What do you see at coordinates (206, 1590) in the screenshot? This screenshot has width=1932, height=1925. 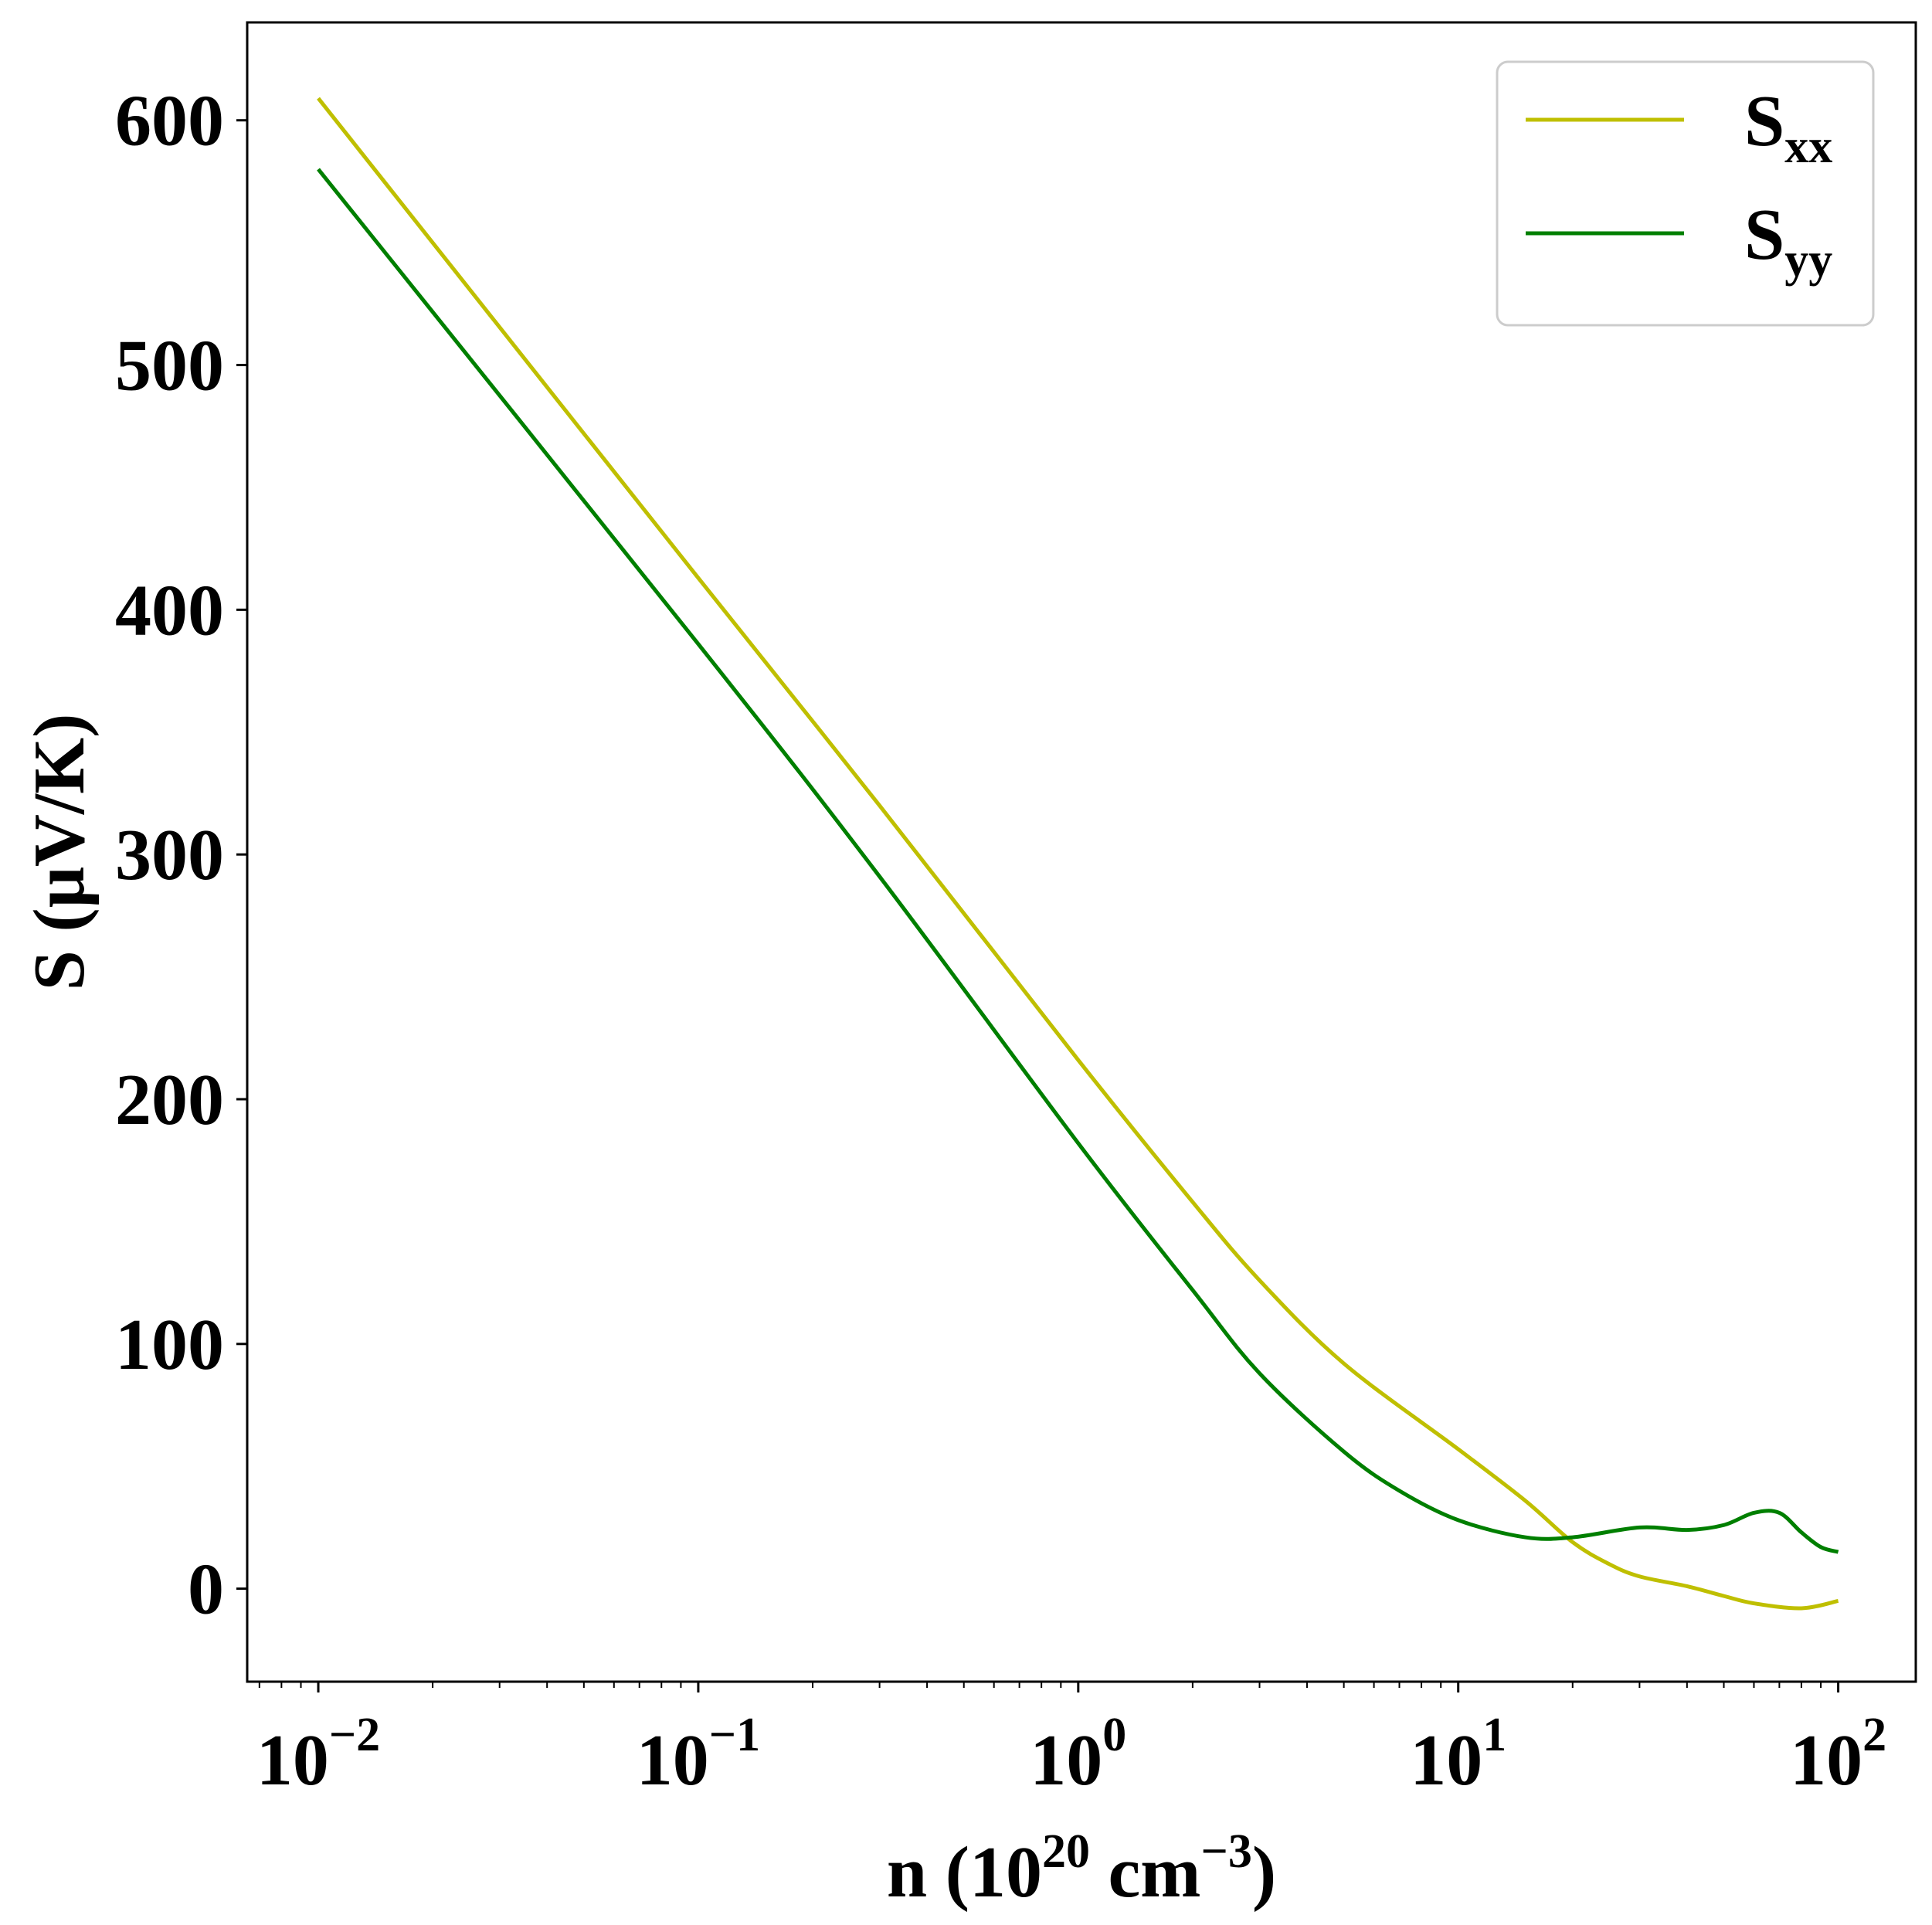 I see `y-tick-label: 0` at bounding box center [206, 1590].